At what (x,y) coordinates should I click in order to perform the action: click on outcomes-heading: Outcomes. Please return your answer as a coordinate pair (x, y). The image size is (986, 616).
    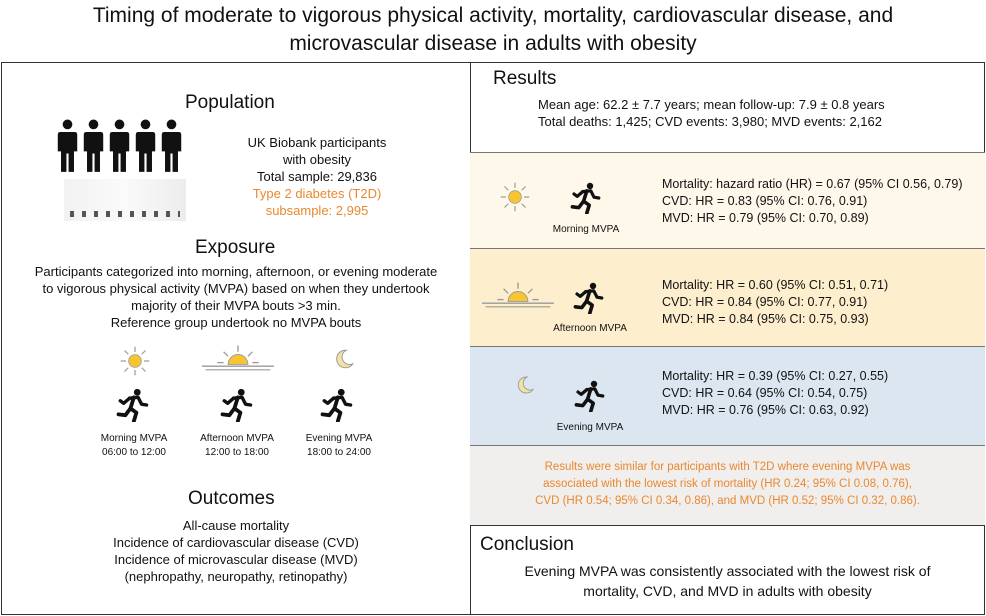
    Looking at the image, I should click on (231, 498).